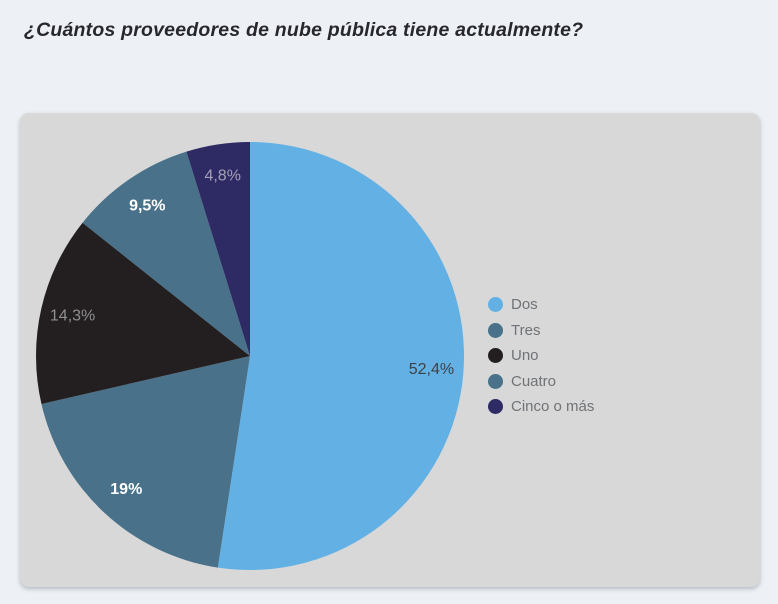 This screenshot has height=604, width=778. What do you see at coordinates (126, 489) in the screenshot?
I see `pie-label-tres: 19%` at bounding box center [126, 489].